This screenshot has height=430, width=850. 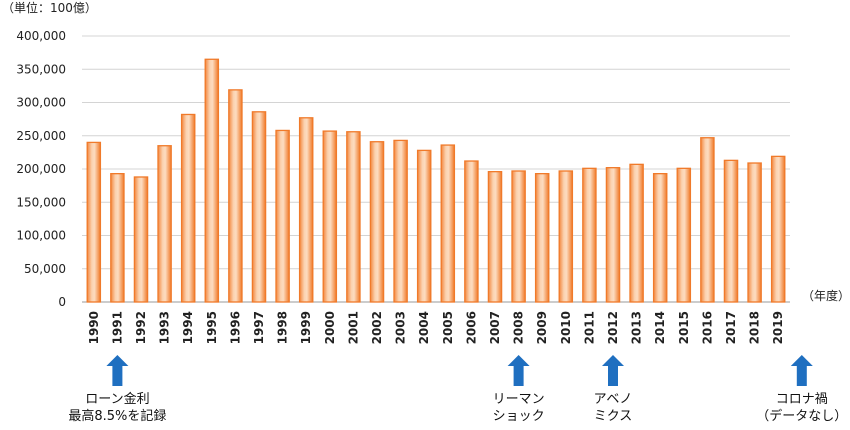 What do you see at coordinates (401, 327) in the screenshot?
I see `x-tick-label: 2003` at bounding box center [401, 327].